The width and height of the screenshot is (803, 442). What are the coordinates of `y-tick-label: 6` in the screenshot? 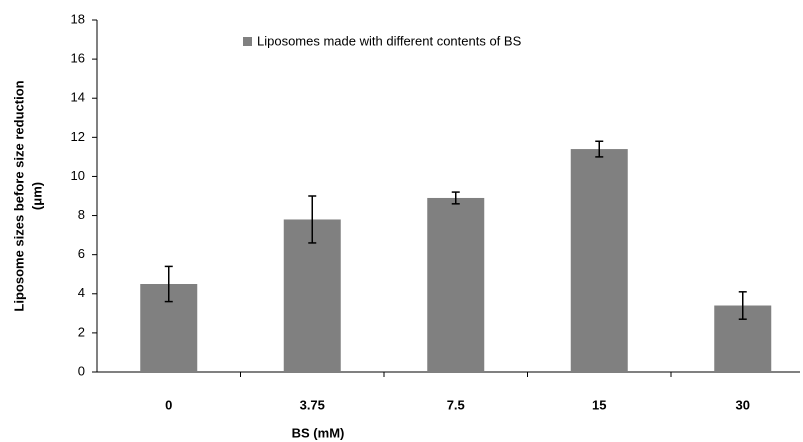 It's located at (81, 253).